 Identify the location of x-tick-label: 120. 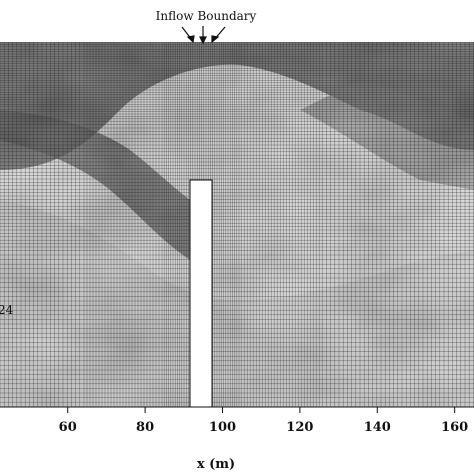
(299, 427).